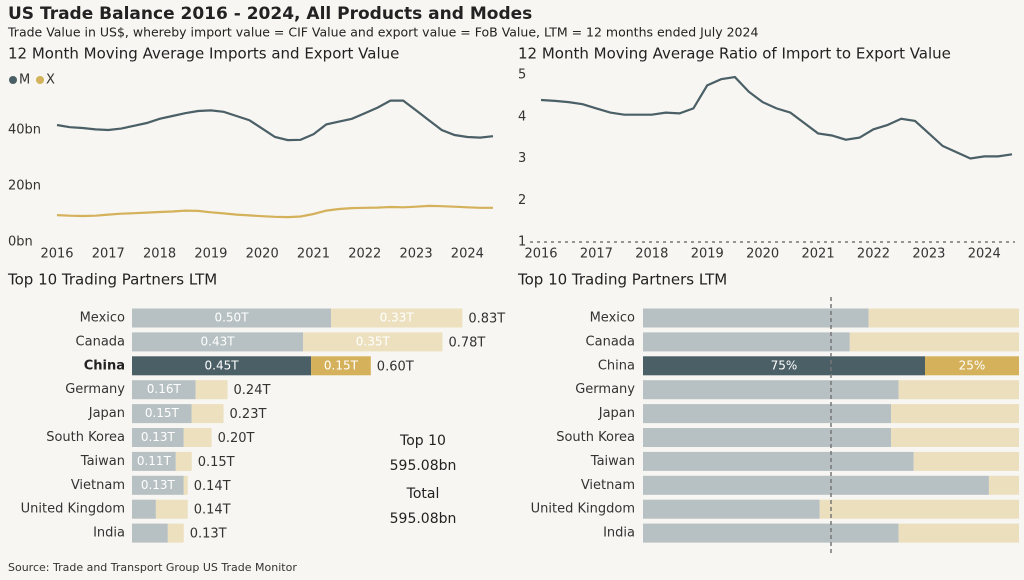 The width and height of the screenshot is (1024, 580). Describe the element at coordinates (395, 366) in the screenshot. I see `total-label: 0.60T` at that location.